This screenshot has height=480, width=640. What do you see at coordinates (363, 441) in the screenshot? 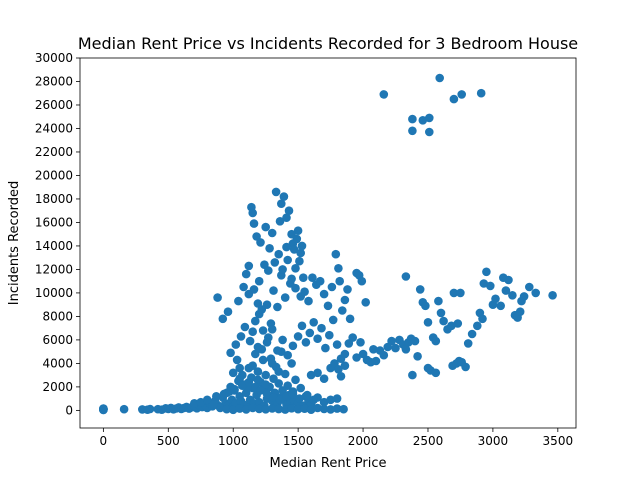
I see `x-tick-label: 2000` at bounding box center [363, 441].